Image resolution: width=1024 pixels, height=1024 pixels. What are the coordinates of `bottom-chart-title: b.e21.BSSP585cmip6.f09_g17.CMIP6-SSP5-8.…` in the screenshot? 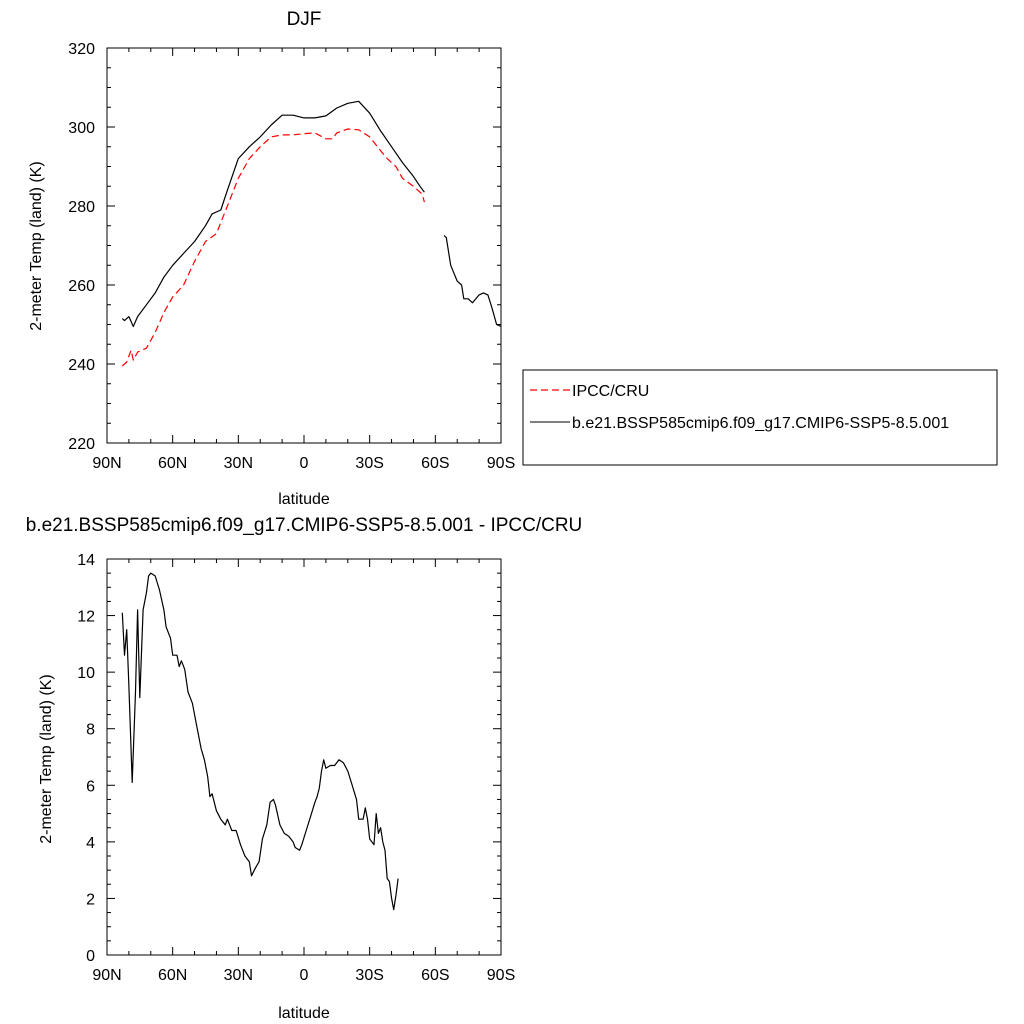 It's located at (304, 525).